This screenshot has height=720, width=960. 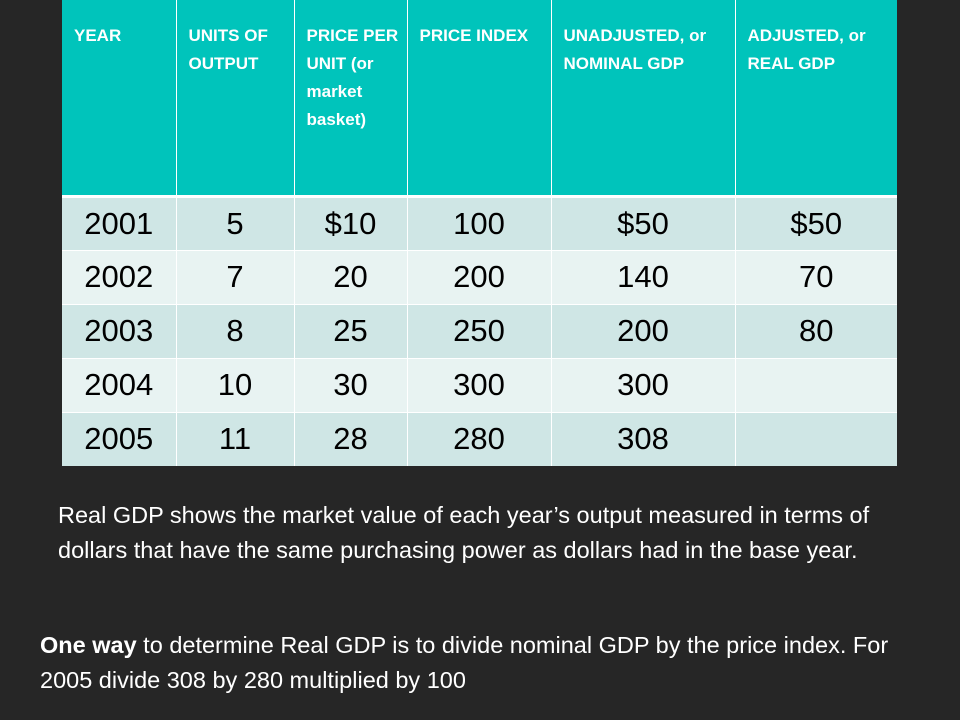 What do you see at coordinates (235, 384) in the screenshot?
I see `cell-units: 10` at bounding box center [235, 384].